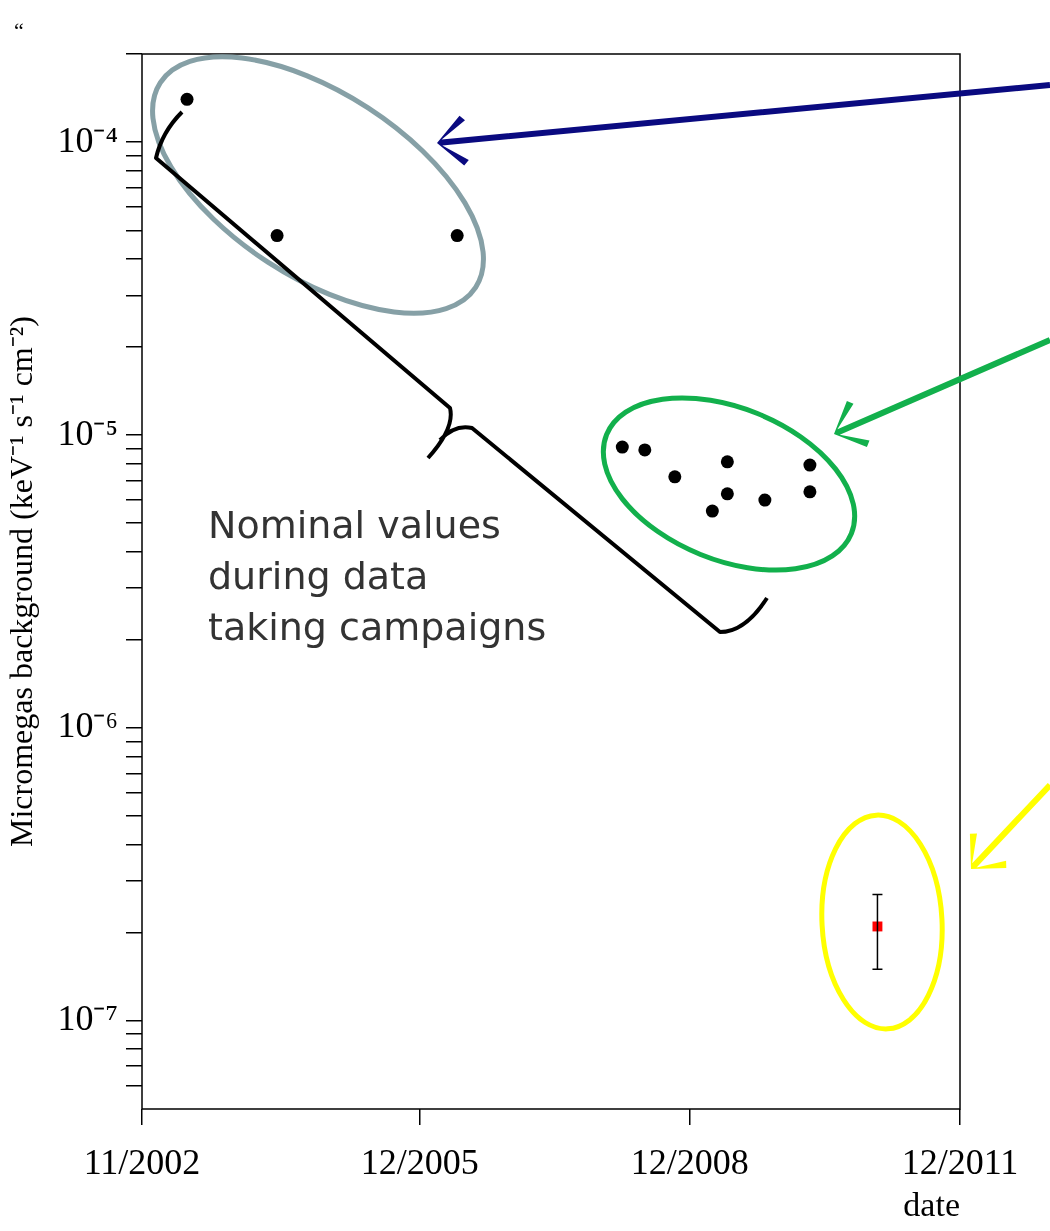 The width and height of the screenshot is (1050, 1231). What do you see at coordinates (378, 576) in the screenshot?
I see `annotation: Nominal values during data taking campaigns` at bounding box center [378, 576].